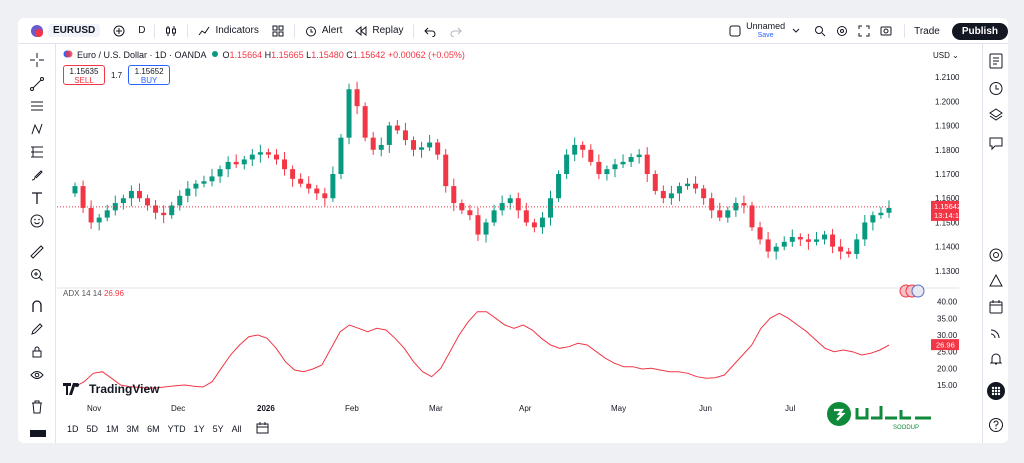 The image size is (1024, 463). What do you see at coordinates (37, 252) in the screenshot?
I see `ruler-icon` at bounding box center [37, 252].